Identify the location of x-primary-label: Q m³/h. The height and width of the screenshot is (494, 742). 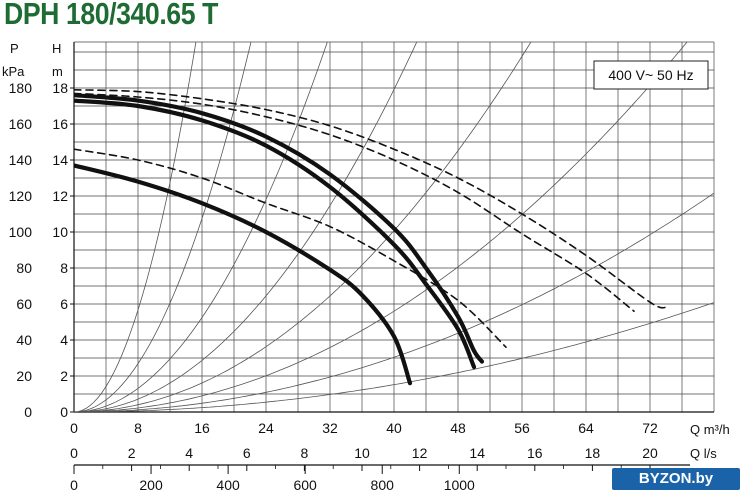
(710, 429).